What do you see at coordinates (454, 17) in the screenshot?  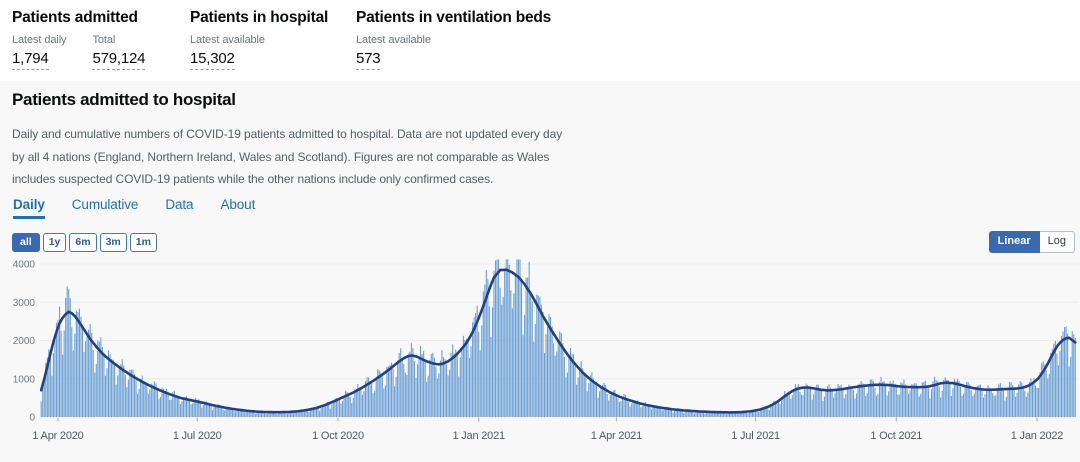 I see `stat-card-title: Patients in ventilation beds` at bounding box center [454, 17].